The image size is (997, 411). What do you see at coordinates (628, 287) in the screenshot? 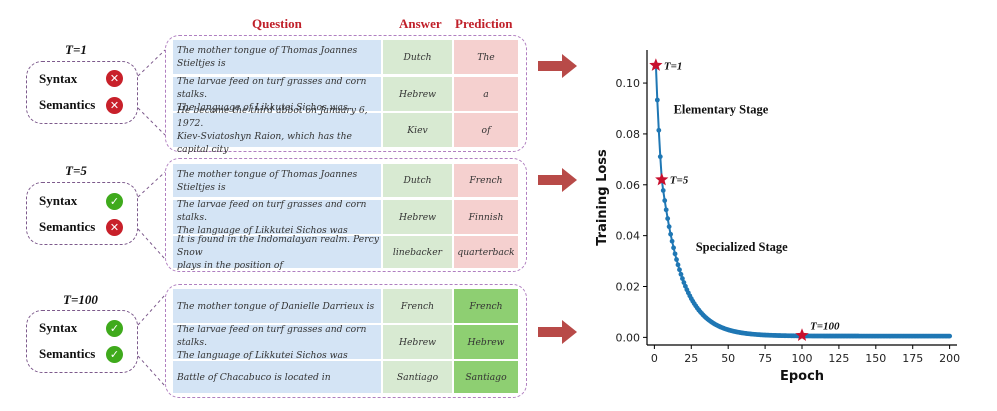
I see `y-tick-label: 0.02` at bounding box center [628, 287].